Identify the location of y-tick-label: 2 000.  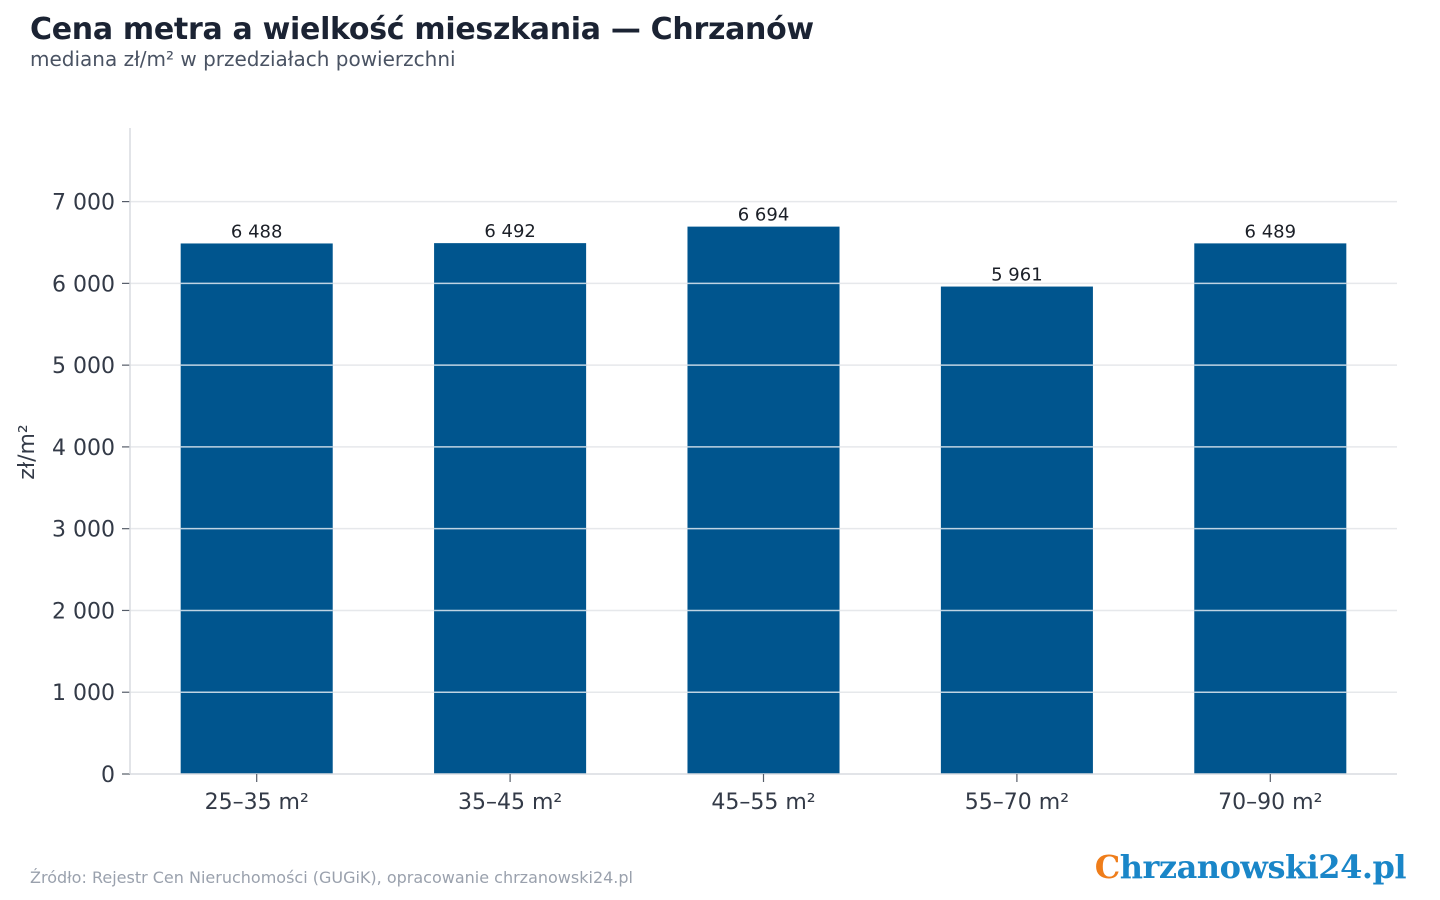
(83, 611).